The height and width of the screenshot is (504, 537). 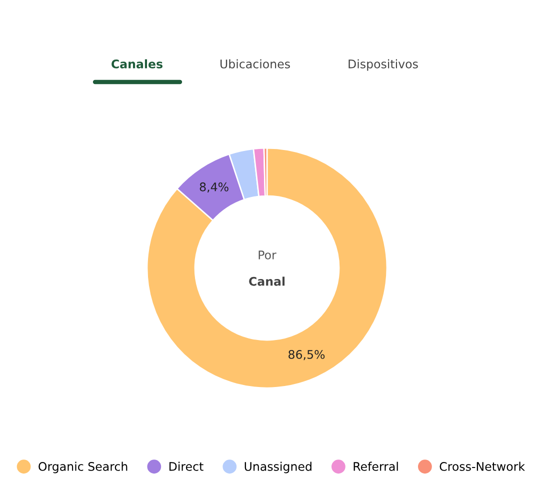 I want to click on data-label: 86,5%, so click(x=306, y=355).